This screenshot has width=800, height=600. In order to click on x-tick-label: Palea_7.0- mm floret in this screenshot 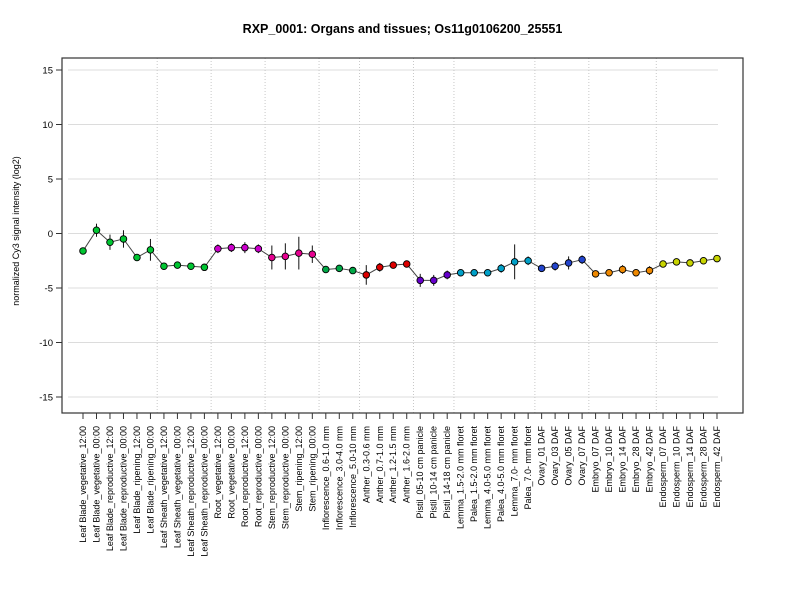, I will do `click(528, 468)`.